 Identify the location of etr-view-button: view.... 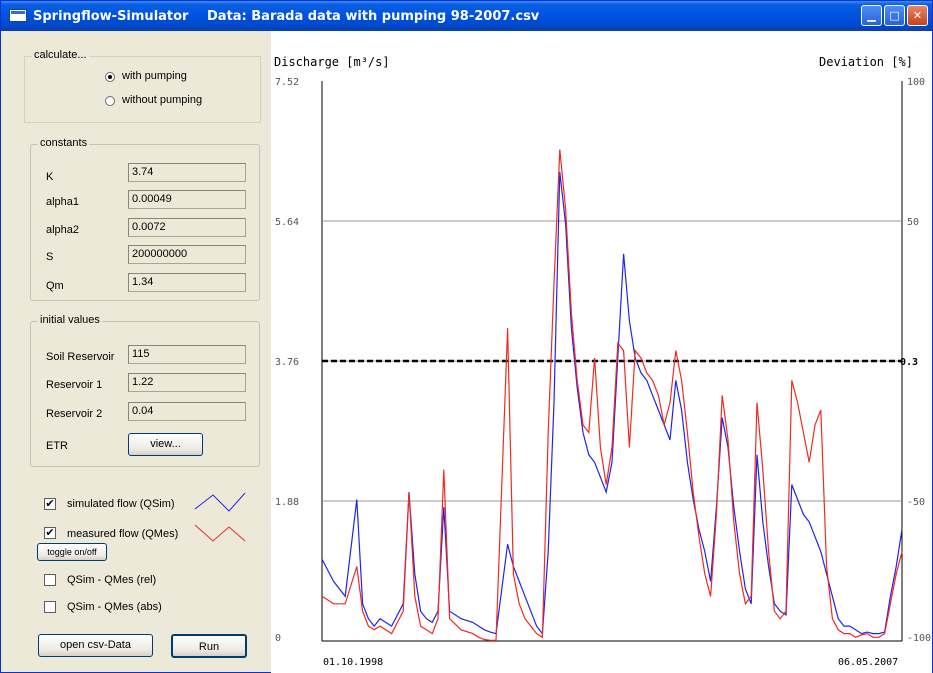
(165, 444).